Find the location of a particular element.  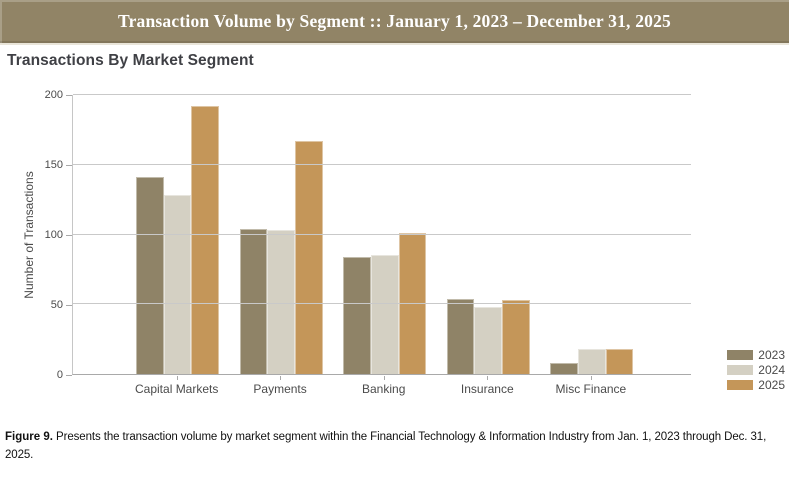

bar-2023-insurance is located at coordinates (460, 336).